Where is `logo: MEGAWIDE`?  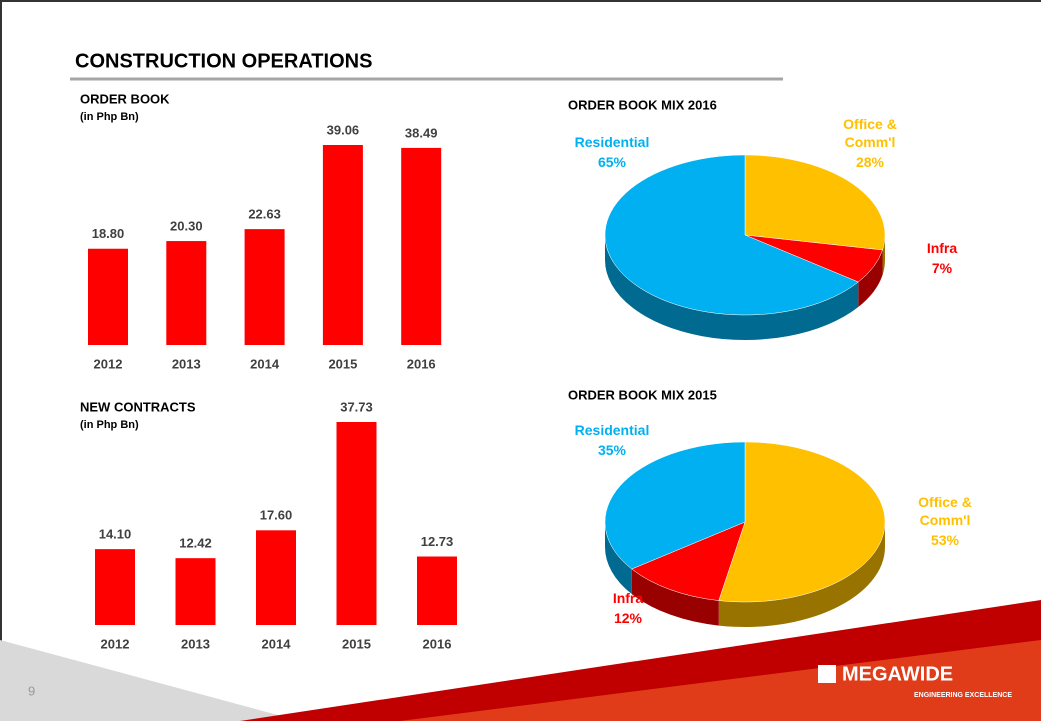
logo: MEGAWIDE is located at coordinates (897, 674).